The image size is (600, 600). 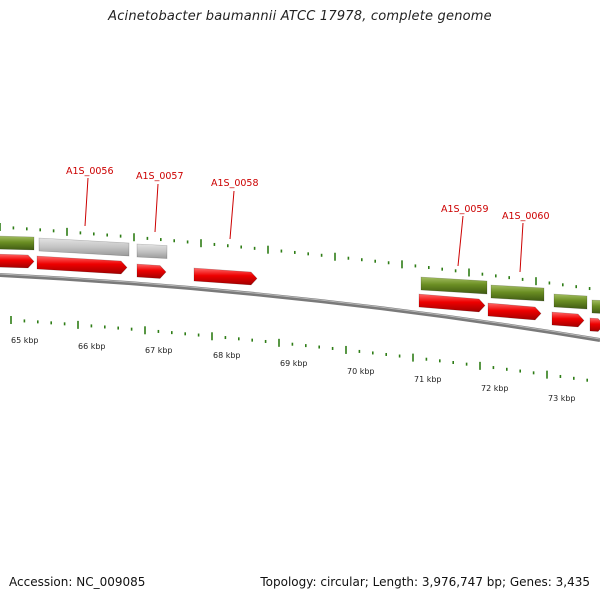 What do you see at coordinates (361, 371) in the screenshot?
I see `kbp-label: 70 kbp` at bounding box center [361, 371].